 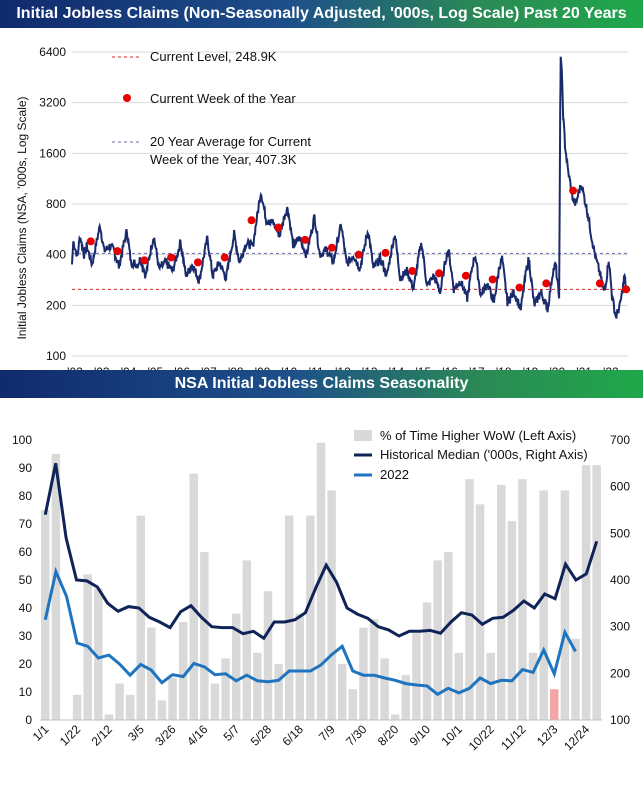 What do you see at coordinates (28, 720) in the screenshot?
I see `y-left-tick-label: 0` at bounding box center [28, 720].